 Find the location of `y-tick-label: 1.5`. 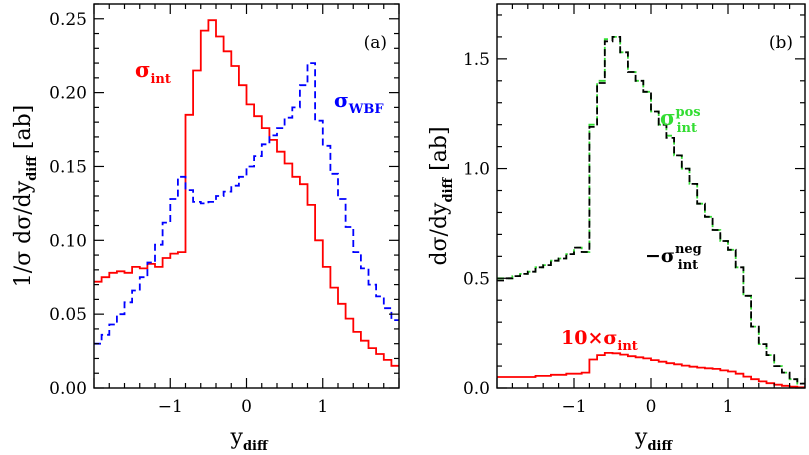

y-tick-label: 1.5 is located at coordinates (476, 60).